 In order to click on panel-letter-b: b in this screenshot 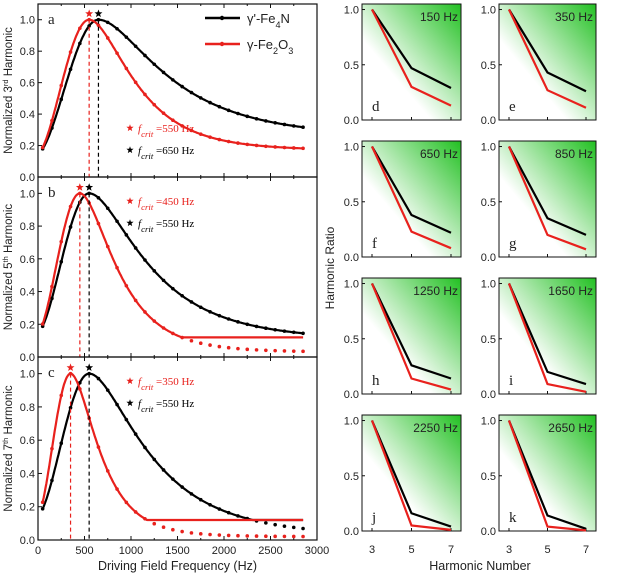, I will do `click(52, 193)`.